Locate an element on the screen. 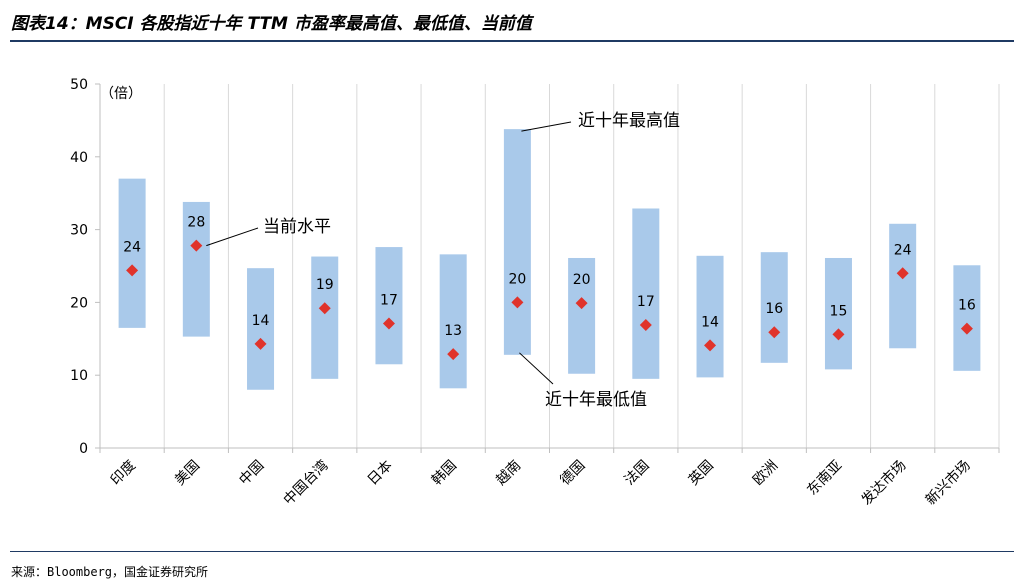 This screenshot has width=1024, height=587. y-tick-label: 50 is located at coordinates (79, 85).